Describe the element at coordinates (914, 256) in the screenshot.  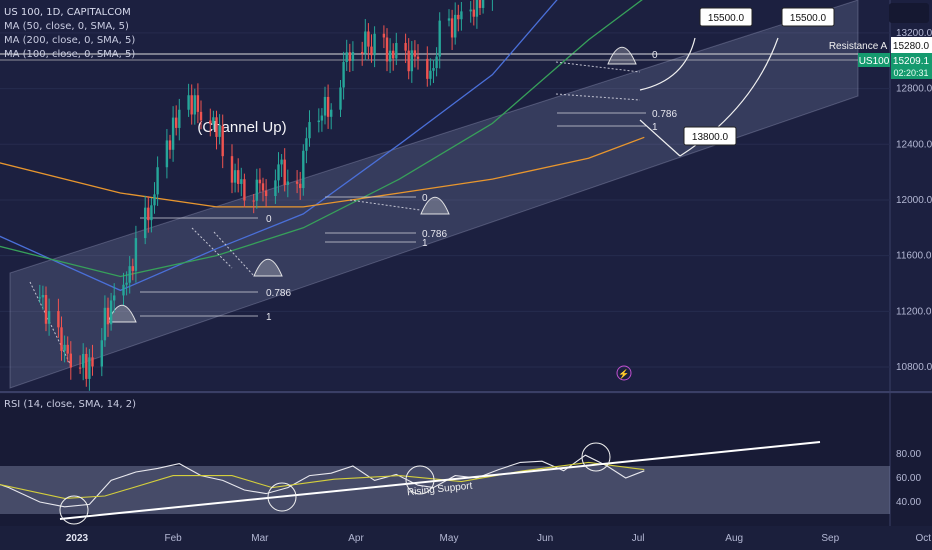
I see `price-tick-label: 11600.0` at that location.